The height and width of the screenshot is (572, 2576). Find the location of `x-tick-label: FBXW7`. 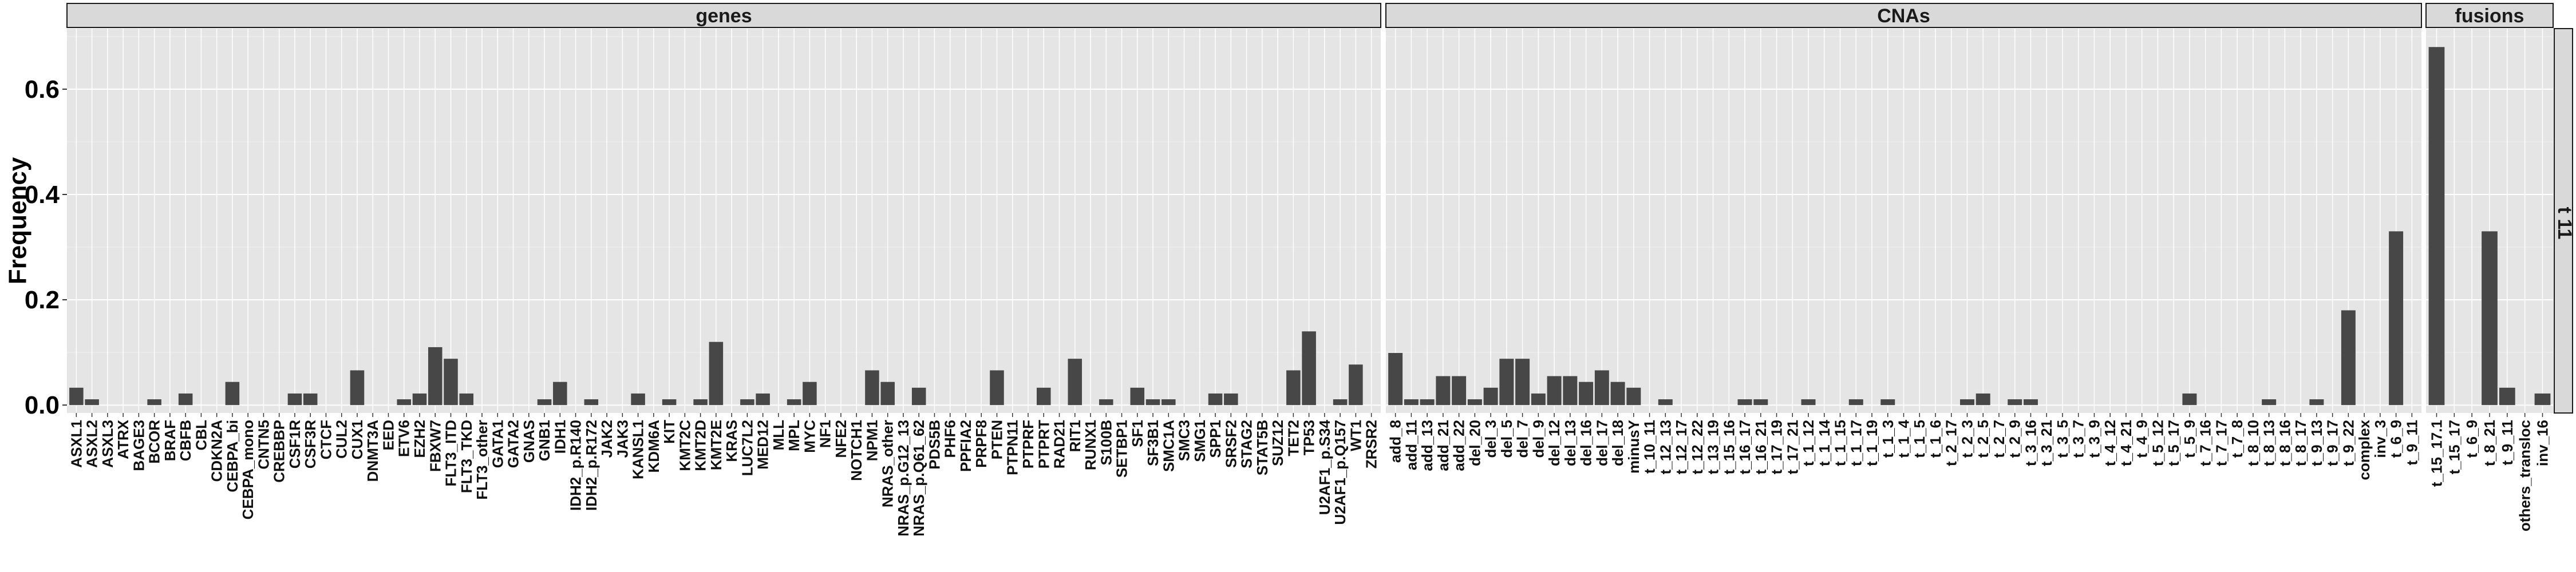

x-tick-label: FBXW7 is located at coordinates (435, 446).